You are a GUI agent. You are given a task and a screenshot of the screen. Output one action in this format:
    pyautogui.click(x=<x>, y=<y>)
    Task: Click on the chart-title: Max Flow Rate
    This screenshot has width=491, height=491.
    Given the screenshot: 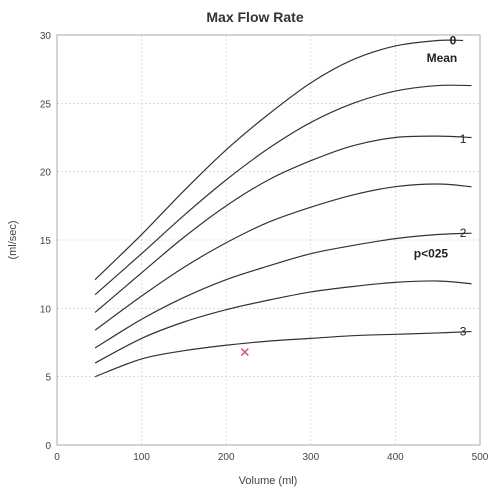 What is the action you would take?
    pyautogui.click(x=254, y=17)
    